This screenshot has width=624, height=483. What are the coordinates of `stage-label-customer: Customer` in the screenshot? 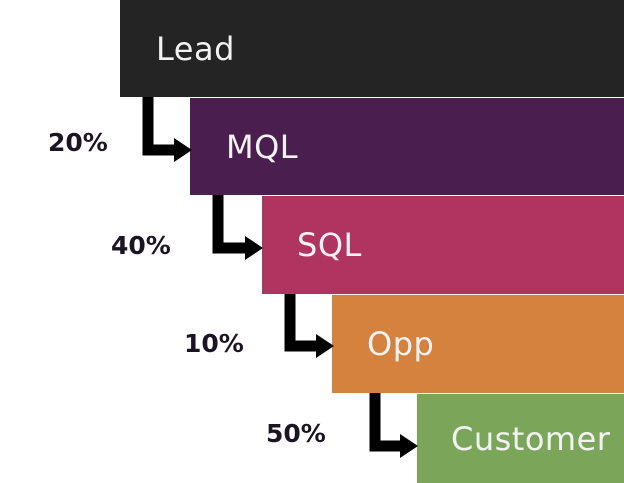 It's located at (531, 438).